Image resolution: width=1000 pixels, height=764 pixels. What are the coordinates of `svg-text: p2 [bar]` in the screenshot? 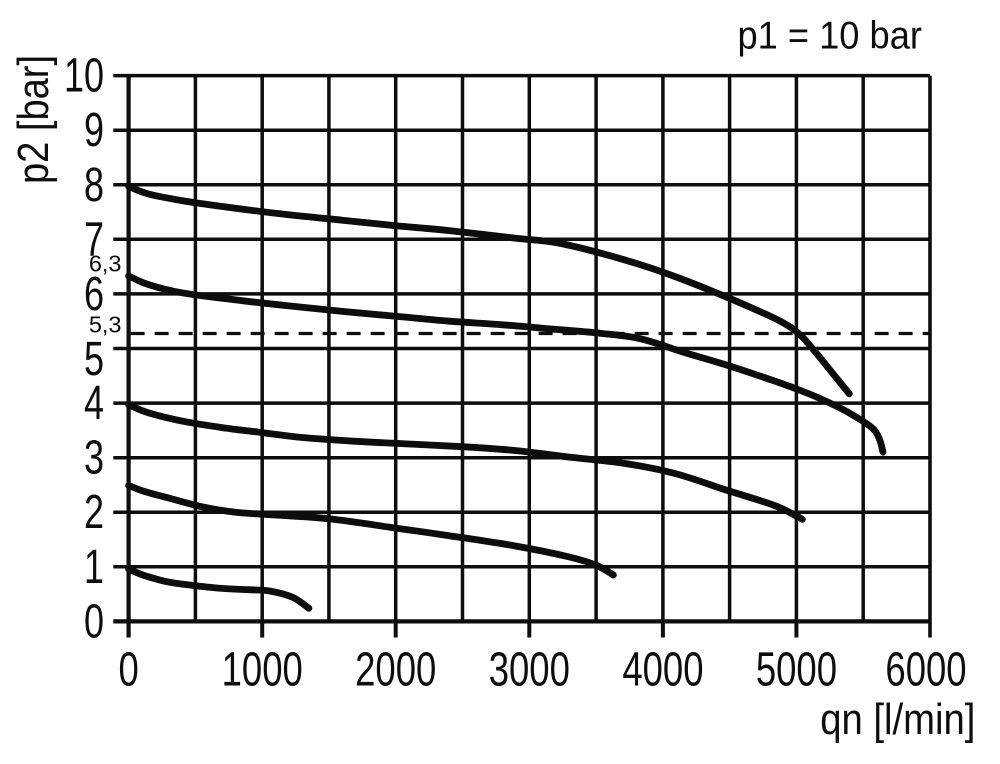 It's located at (32, 119).